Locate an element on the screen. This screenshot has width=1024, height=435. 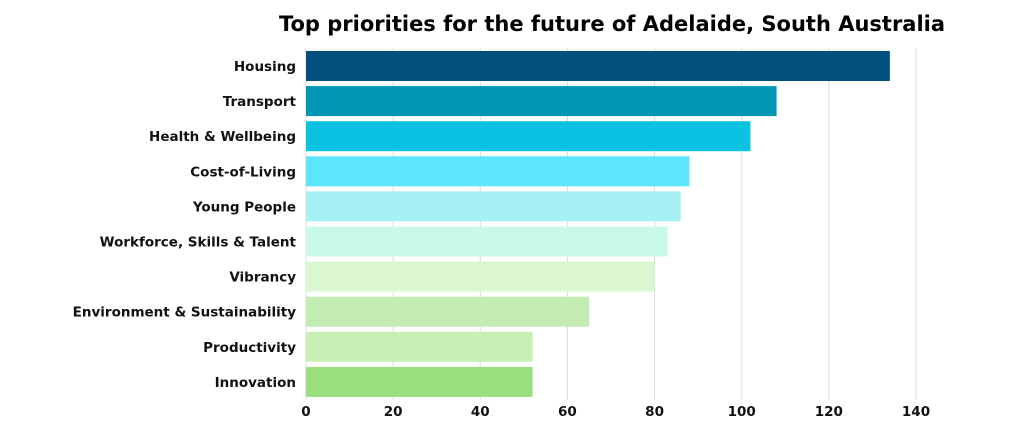
category-label: Cost-of-Living is located at coordinates (243, 172).